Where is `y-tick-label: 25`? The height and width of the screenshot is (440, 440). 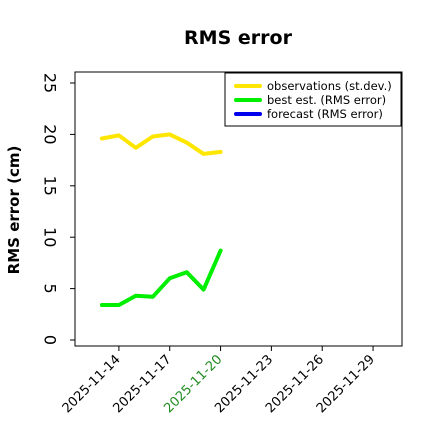
y-tick-label: 25 is located at coordinates (50, 83).